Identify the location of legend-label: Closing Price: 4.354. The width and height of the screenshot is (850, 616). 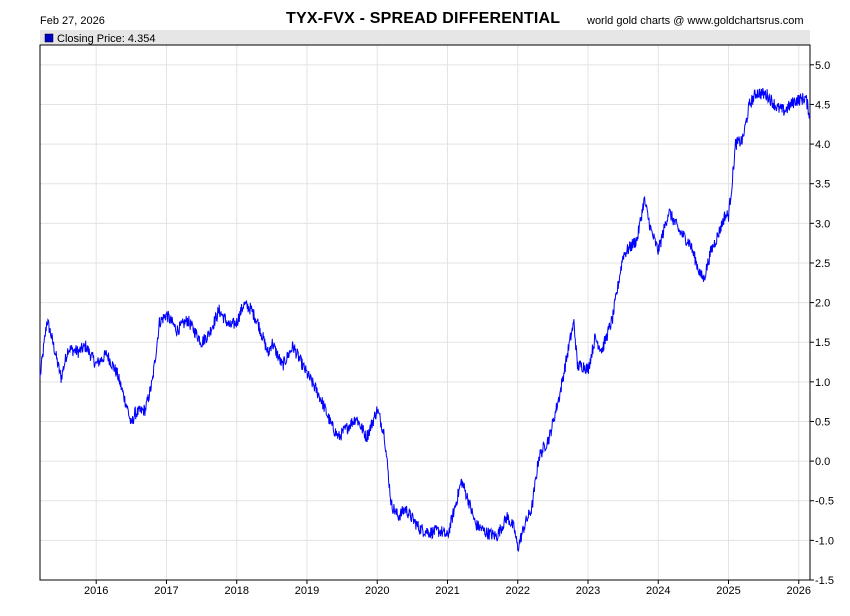
(106, 39).